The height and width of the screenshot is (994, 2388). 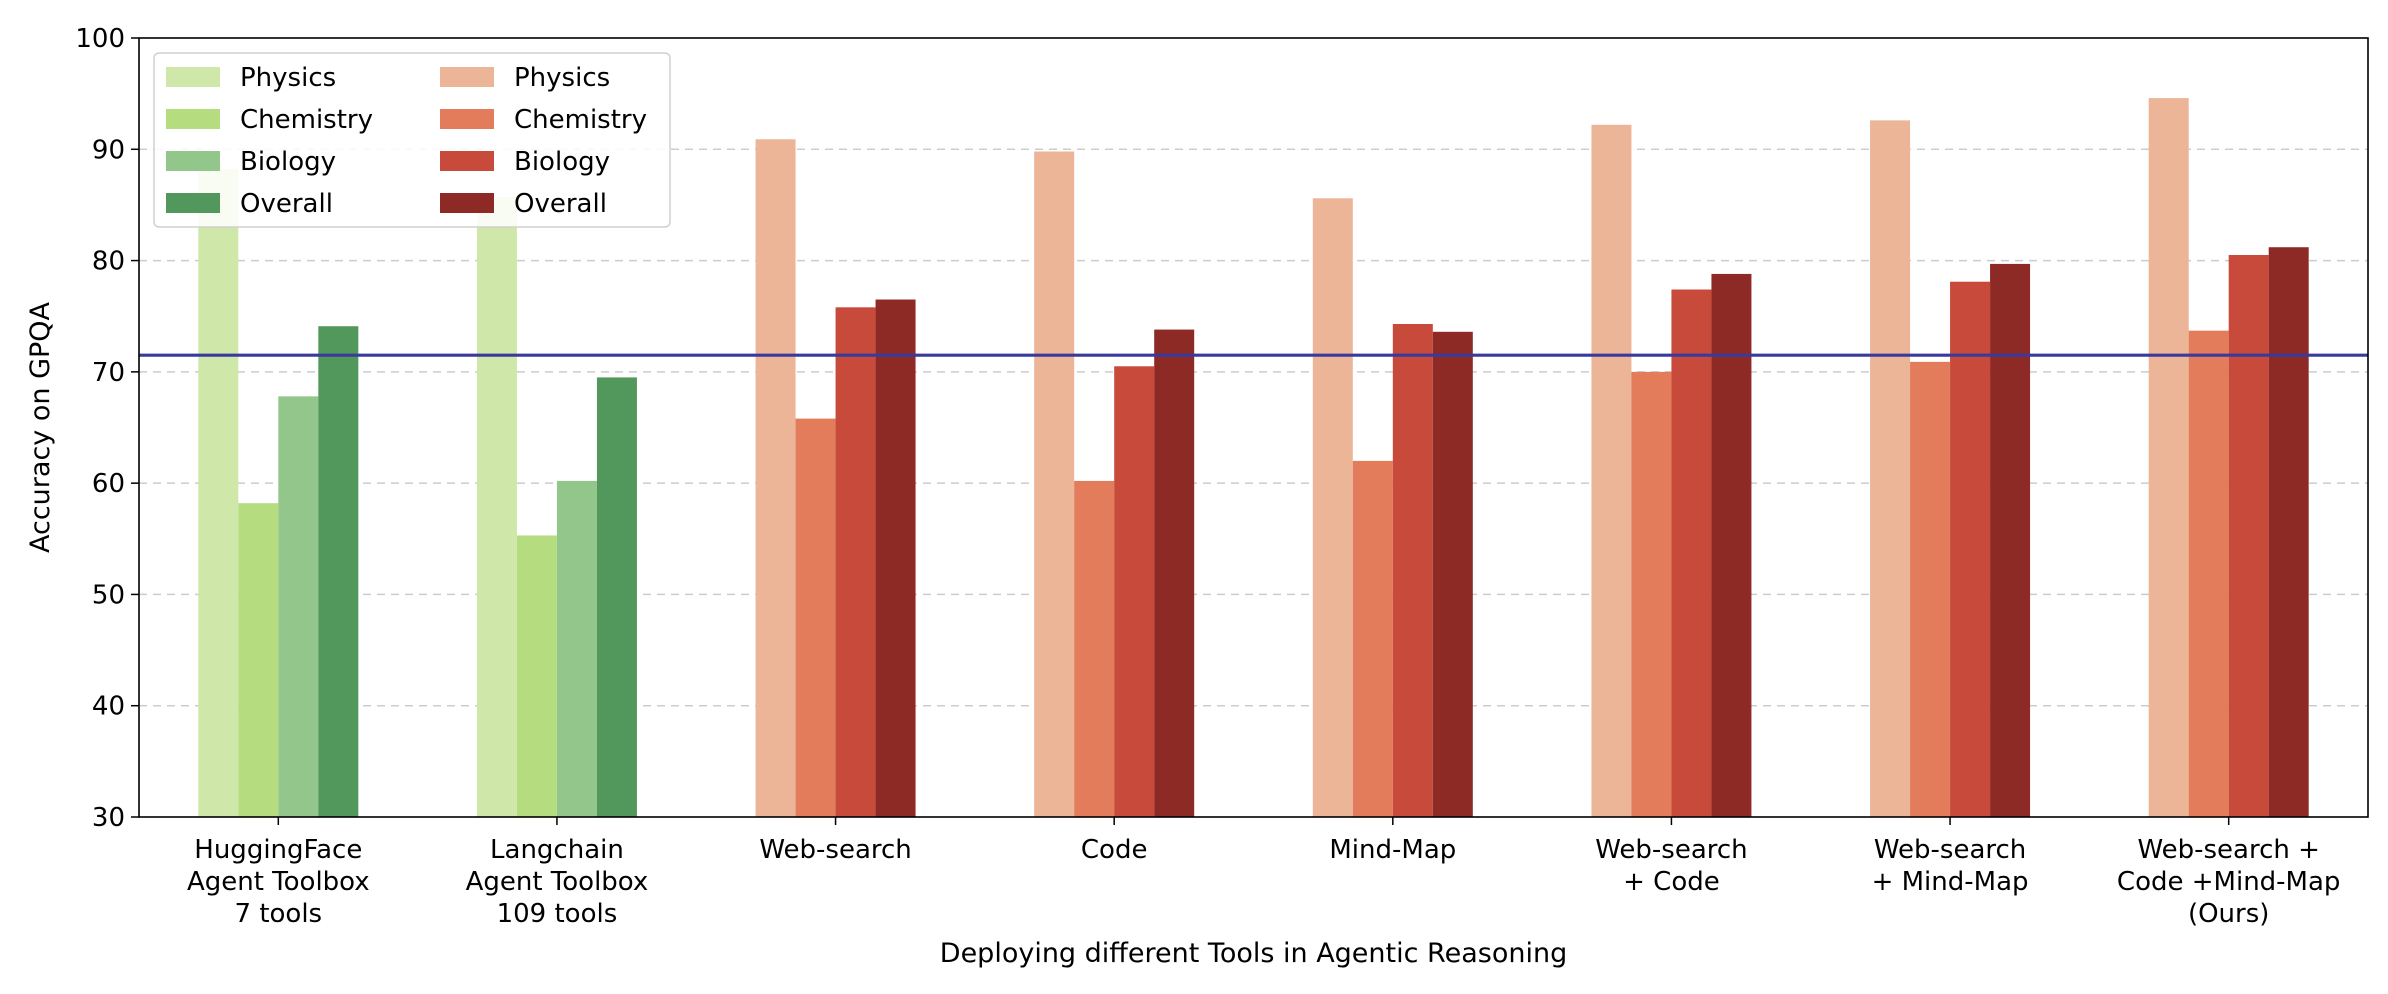 I want to click on legend-box, so click(x=412, y=140).